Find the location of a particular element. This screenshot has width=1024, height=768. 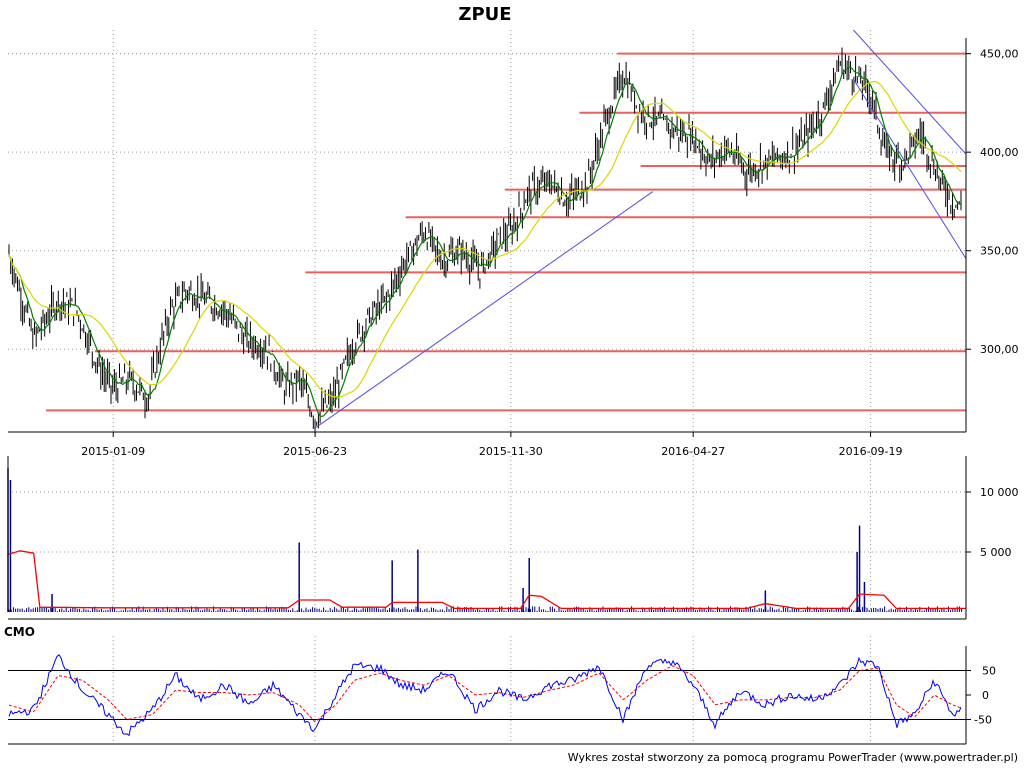

cmo-y-tick-label: 0 is located at coordinates (985, 695).